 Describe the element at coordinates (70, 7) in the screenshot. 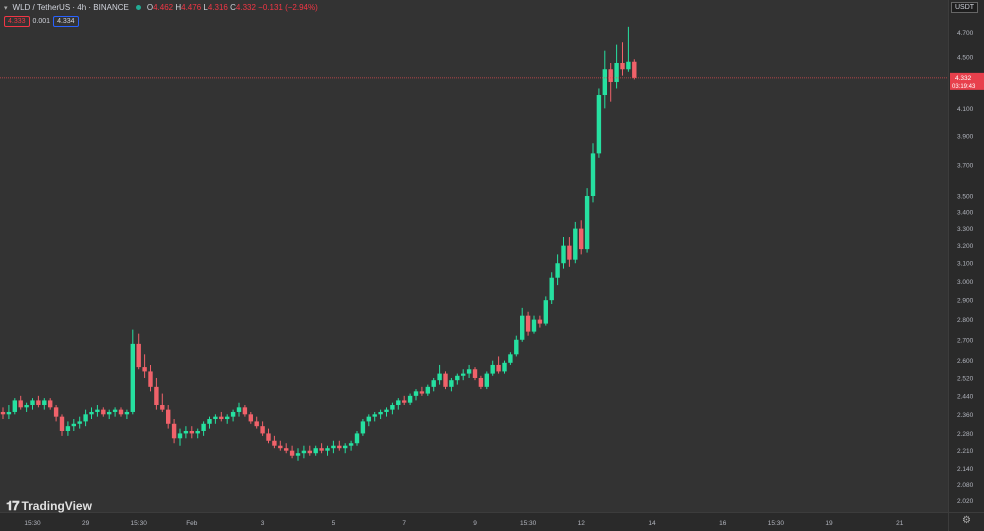

I see `symbol-title: WLD / TetherUS · 4h · BINANCE` at that location.